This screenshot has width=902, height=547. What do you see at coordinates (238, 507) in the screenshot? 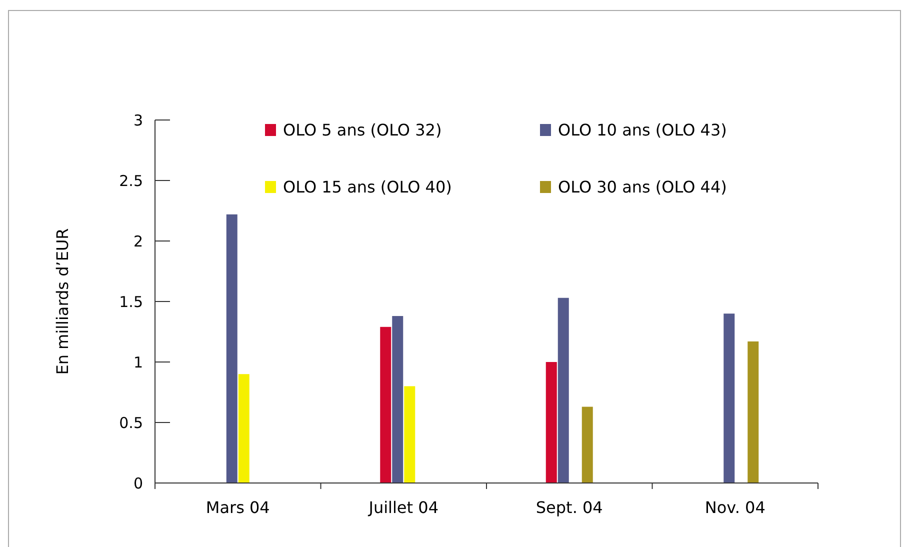
I see `x-tick-label: Mars 04` at bounding box center [238, 507].